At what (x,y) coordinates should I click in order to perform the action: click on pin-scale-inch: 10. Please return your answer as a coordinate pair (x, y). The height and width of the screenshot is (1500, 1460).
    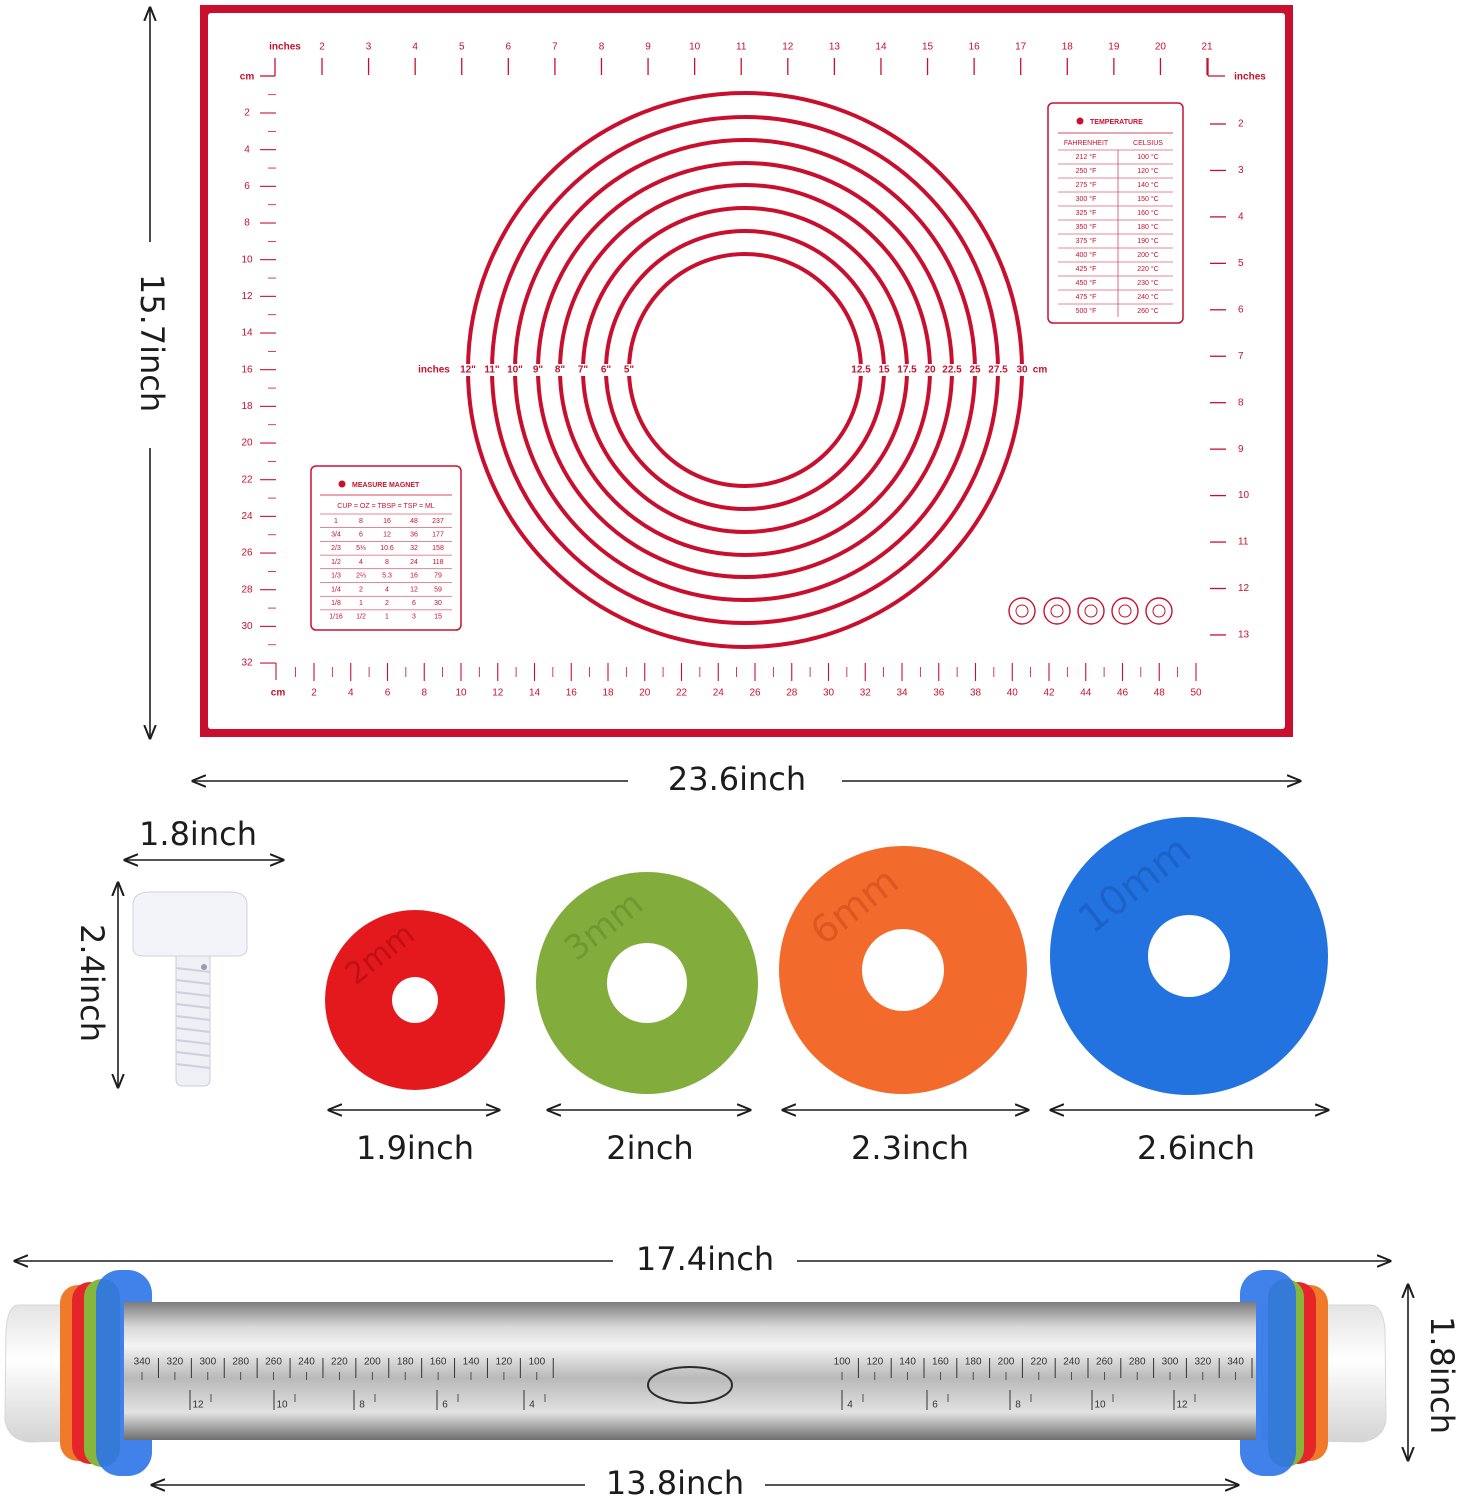
    Looking at the image, I should click on (1100, 1405).